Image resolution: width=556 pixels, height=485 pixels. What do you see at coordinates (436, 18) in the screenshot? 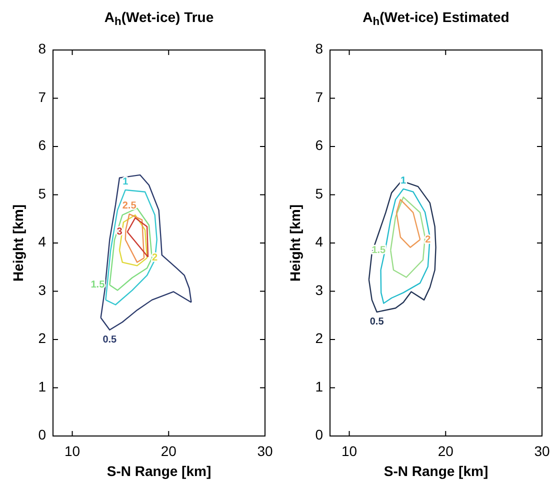
I see `chart-title: A$_{h}$(Wet-ice) Estimated` at bounding box center [436, 18].